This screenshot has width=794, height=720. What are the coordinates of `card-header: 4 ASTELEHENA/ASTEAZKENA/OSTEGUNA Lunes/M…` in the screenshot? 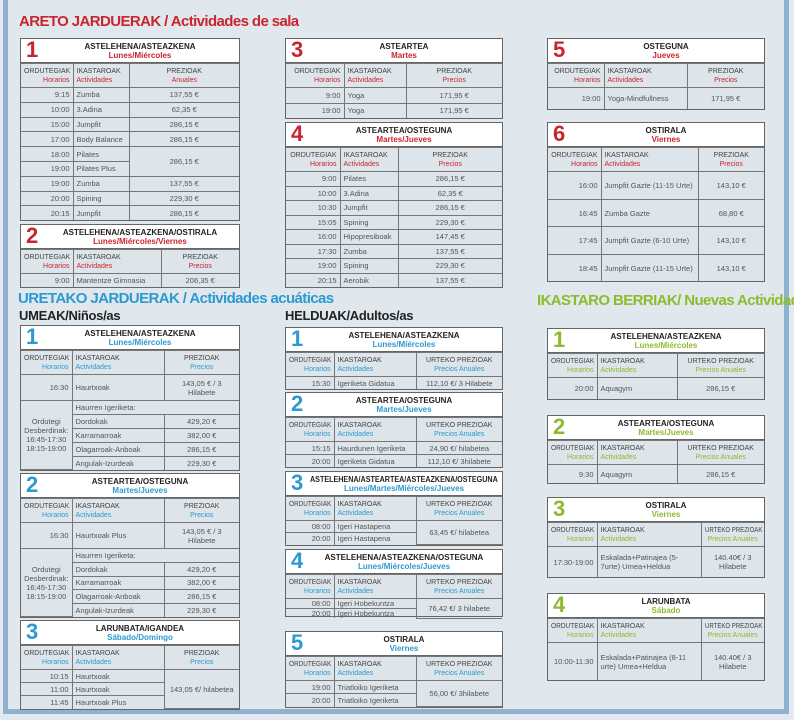 It's located at (394, 561).